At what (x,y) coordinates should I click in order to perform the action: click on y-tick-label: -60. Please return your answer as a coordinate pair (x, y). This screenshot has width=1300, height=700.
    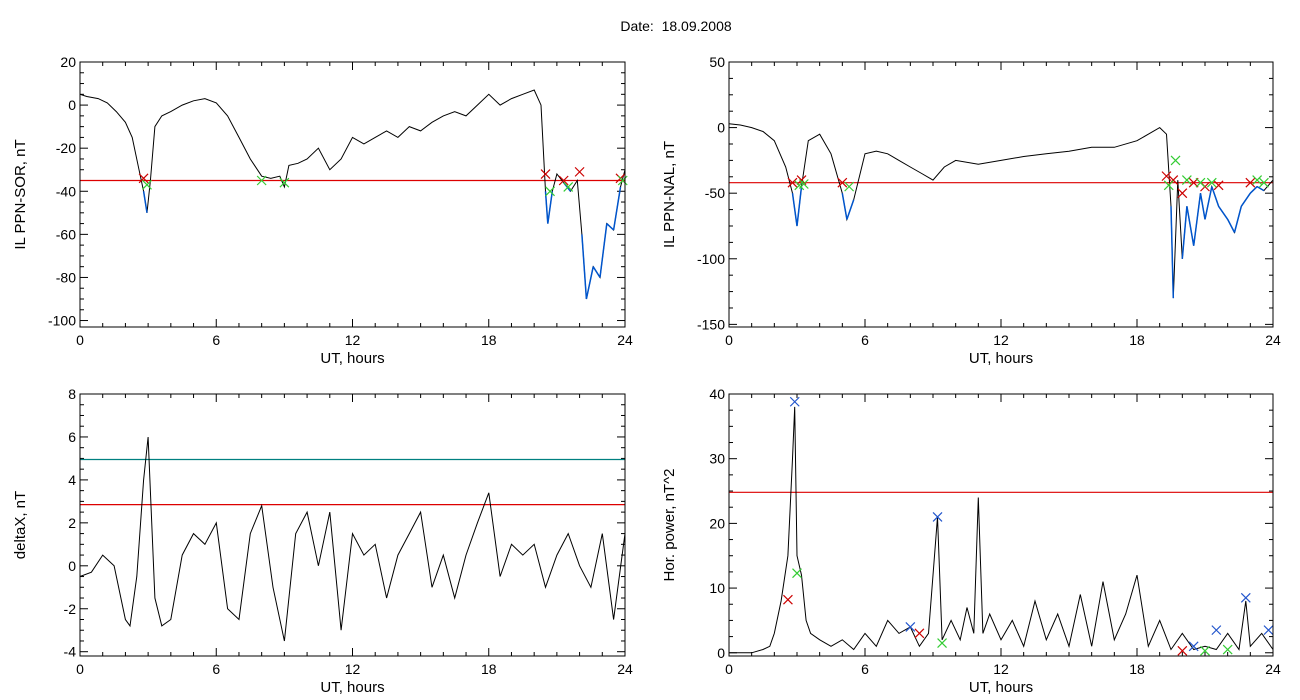
    Looking at the image, I should click on (66, 234).